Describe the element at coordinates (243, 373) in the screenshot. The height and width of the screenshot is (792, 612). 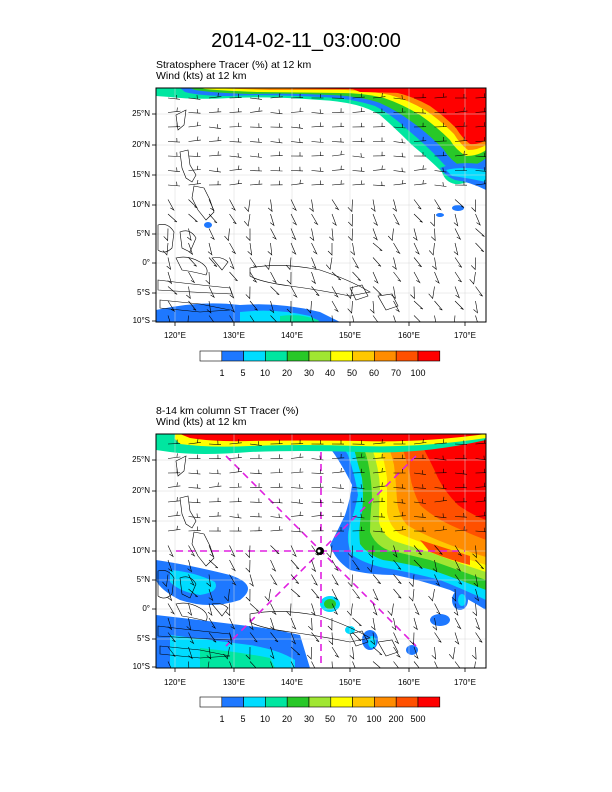
I see `colorbar1-label: 5` at that location.